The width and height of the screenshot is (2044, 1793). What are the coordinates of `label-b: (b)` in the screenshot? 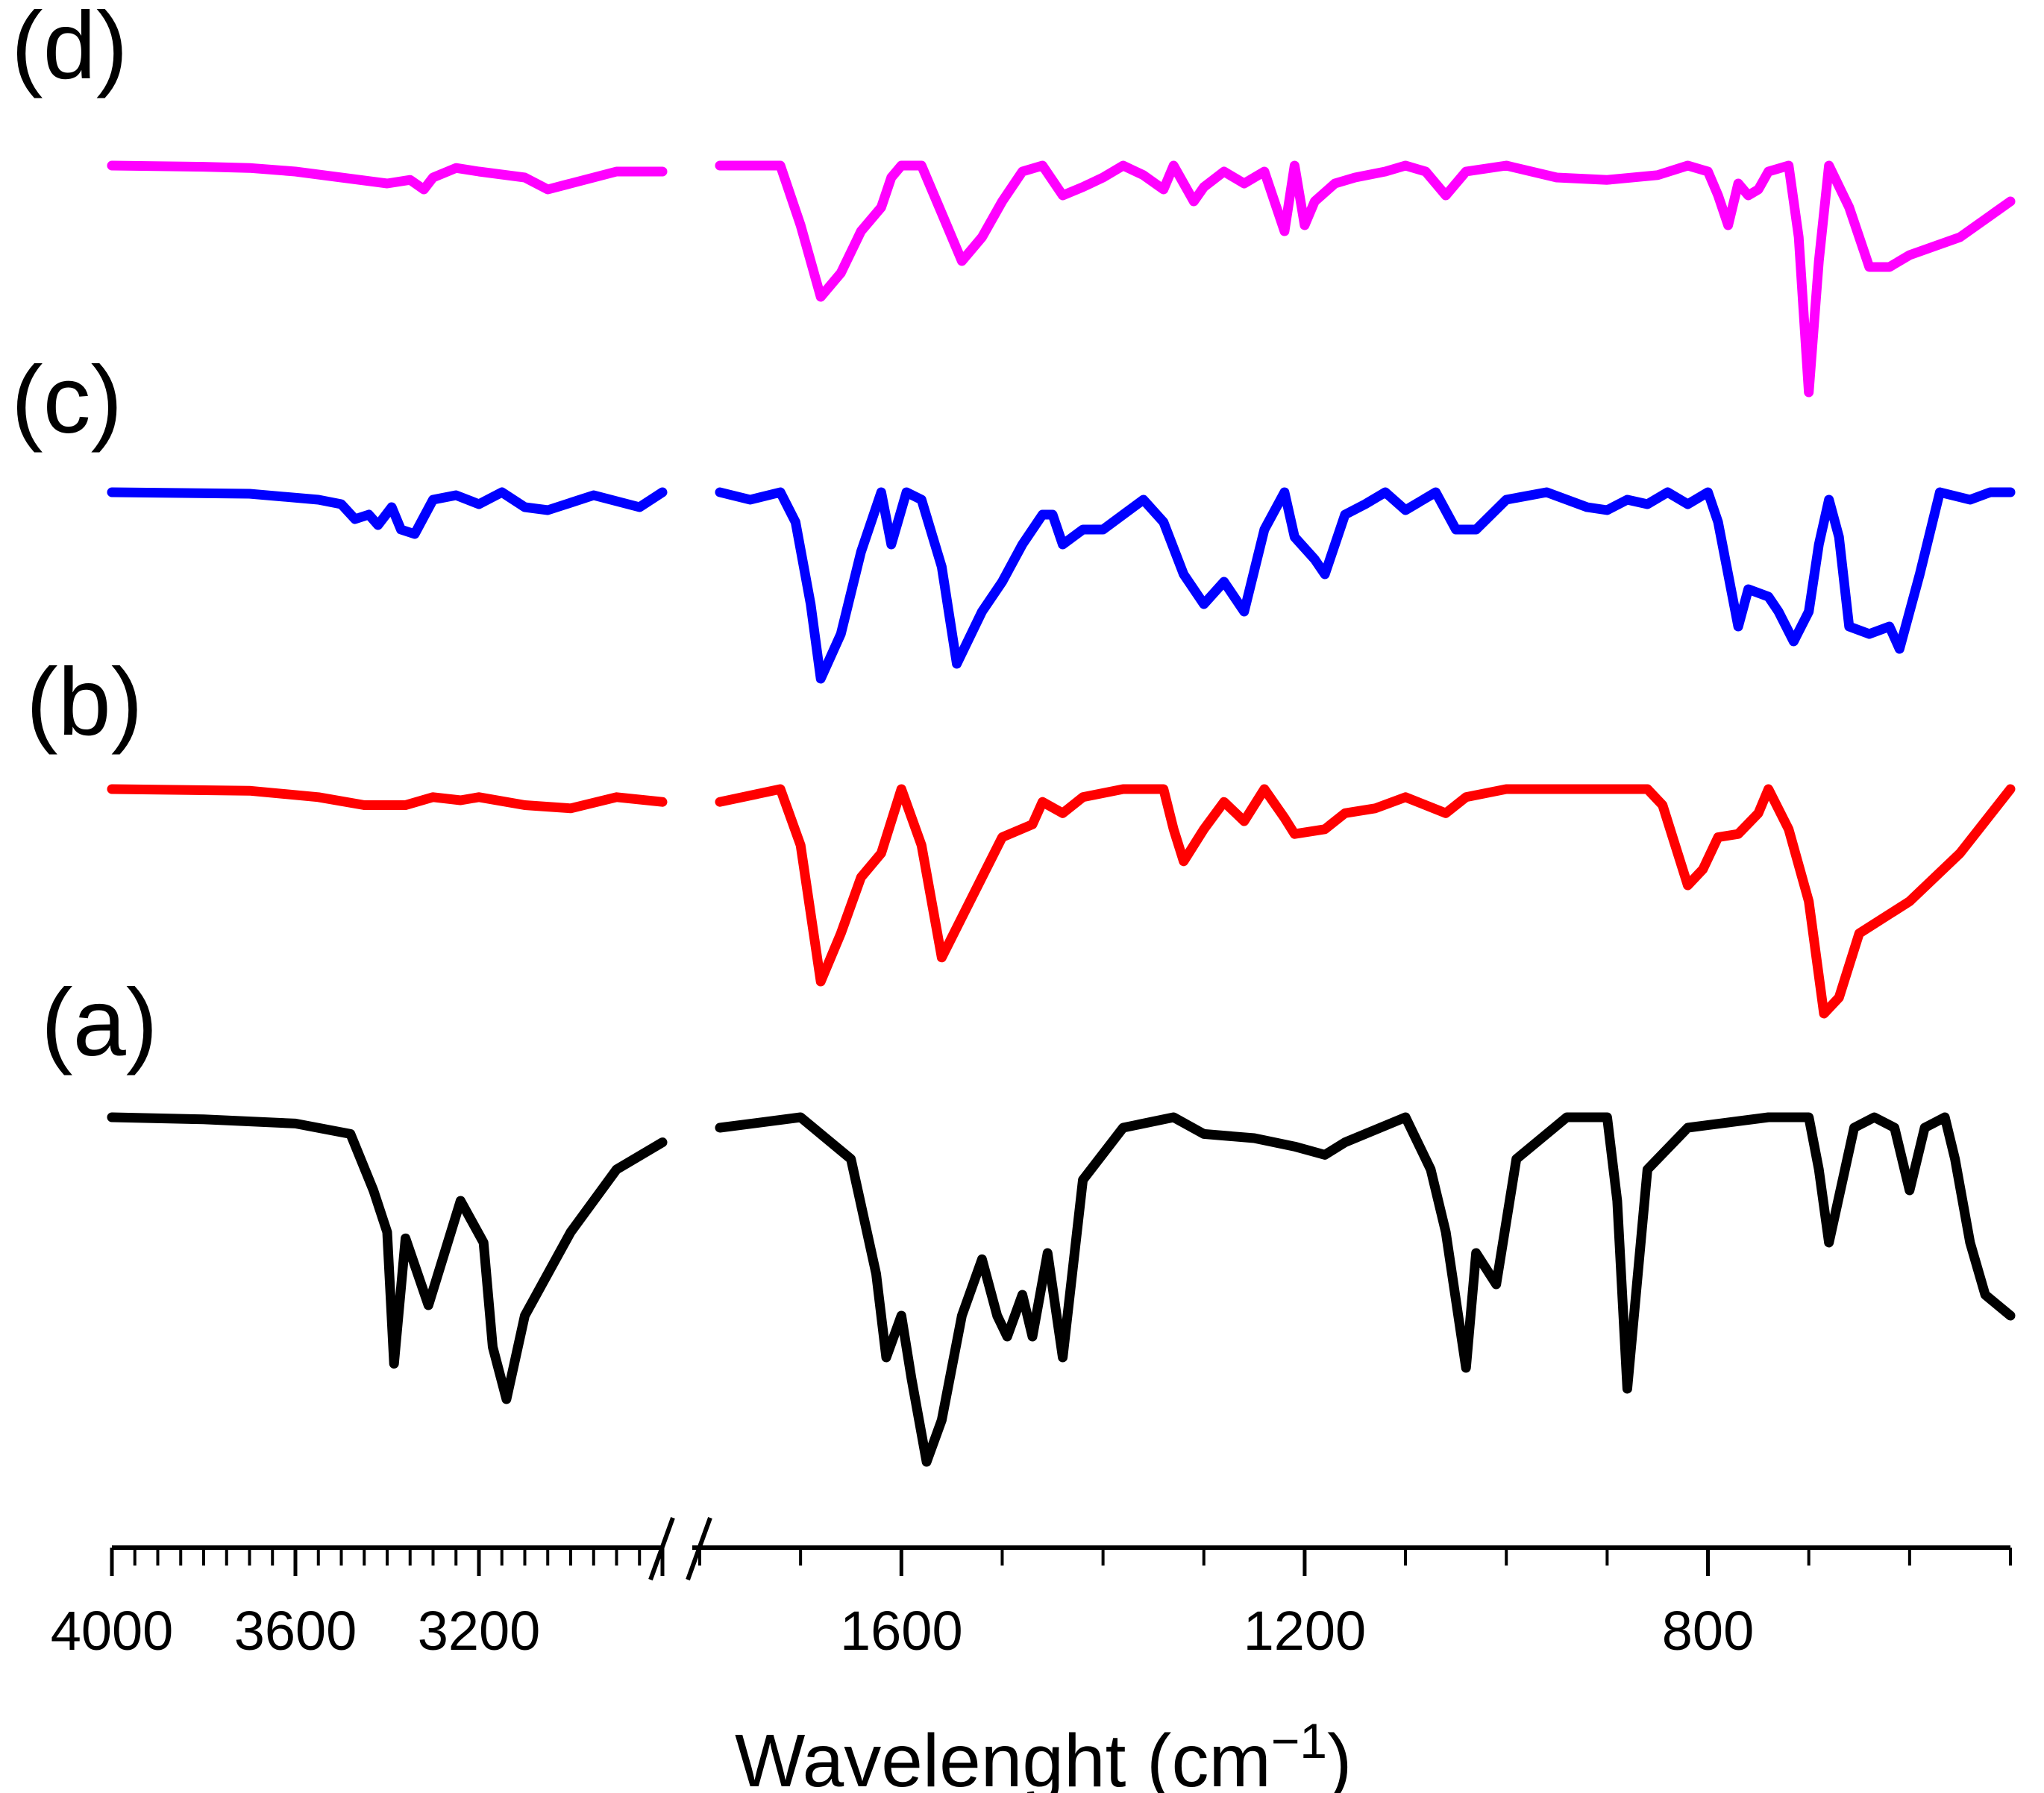 It's located at (84, 702).